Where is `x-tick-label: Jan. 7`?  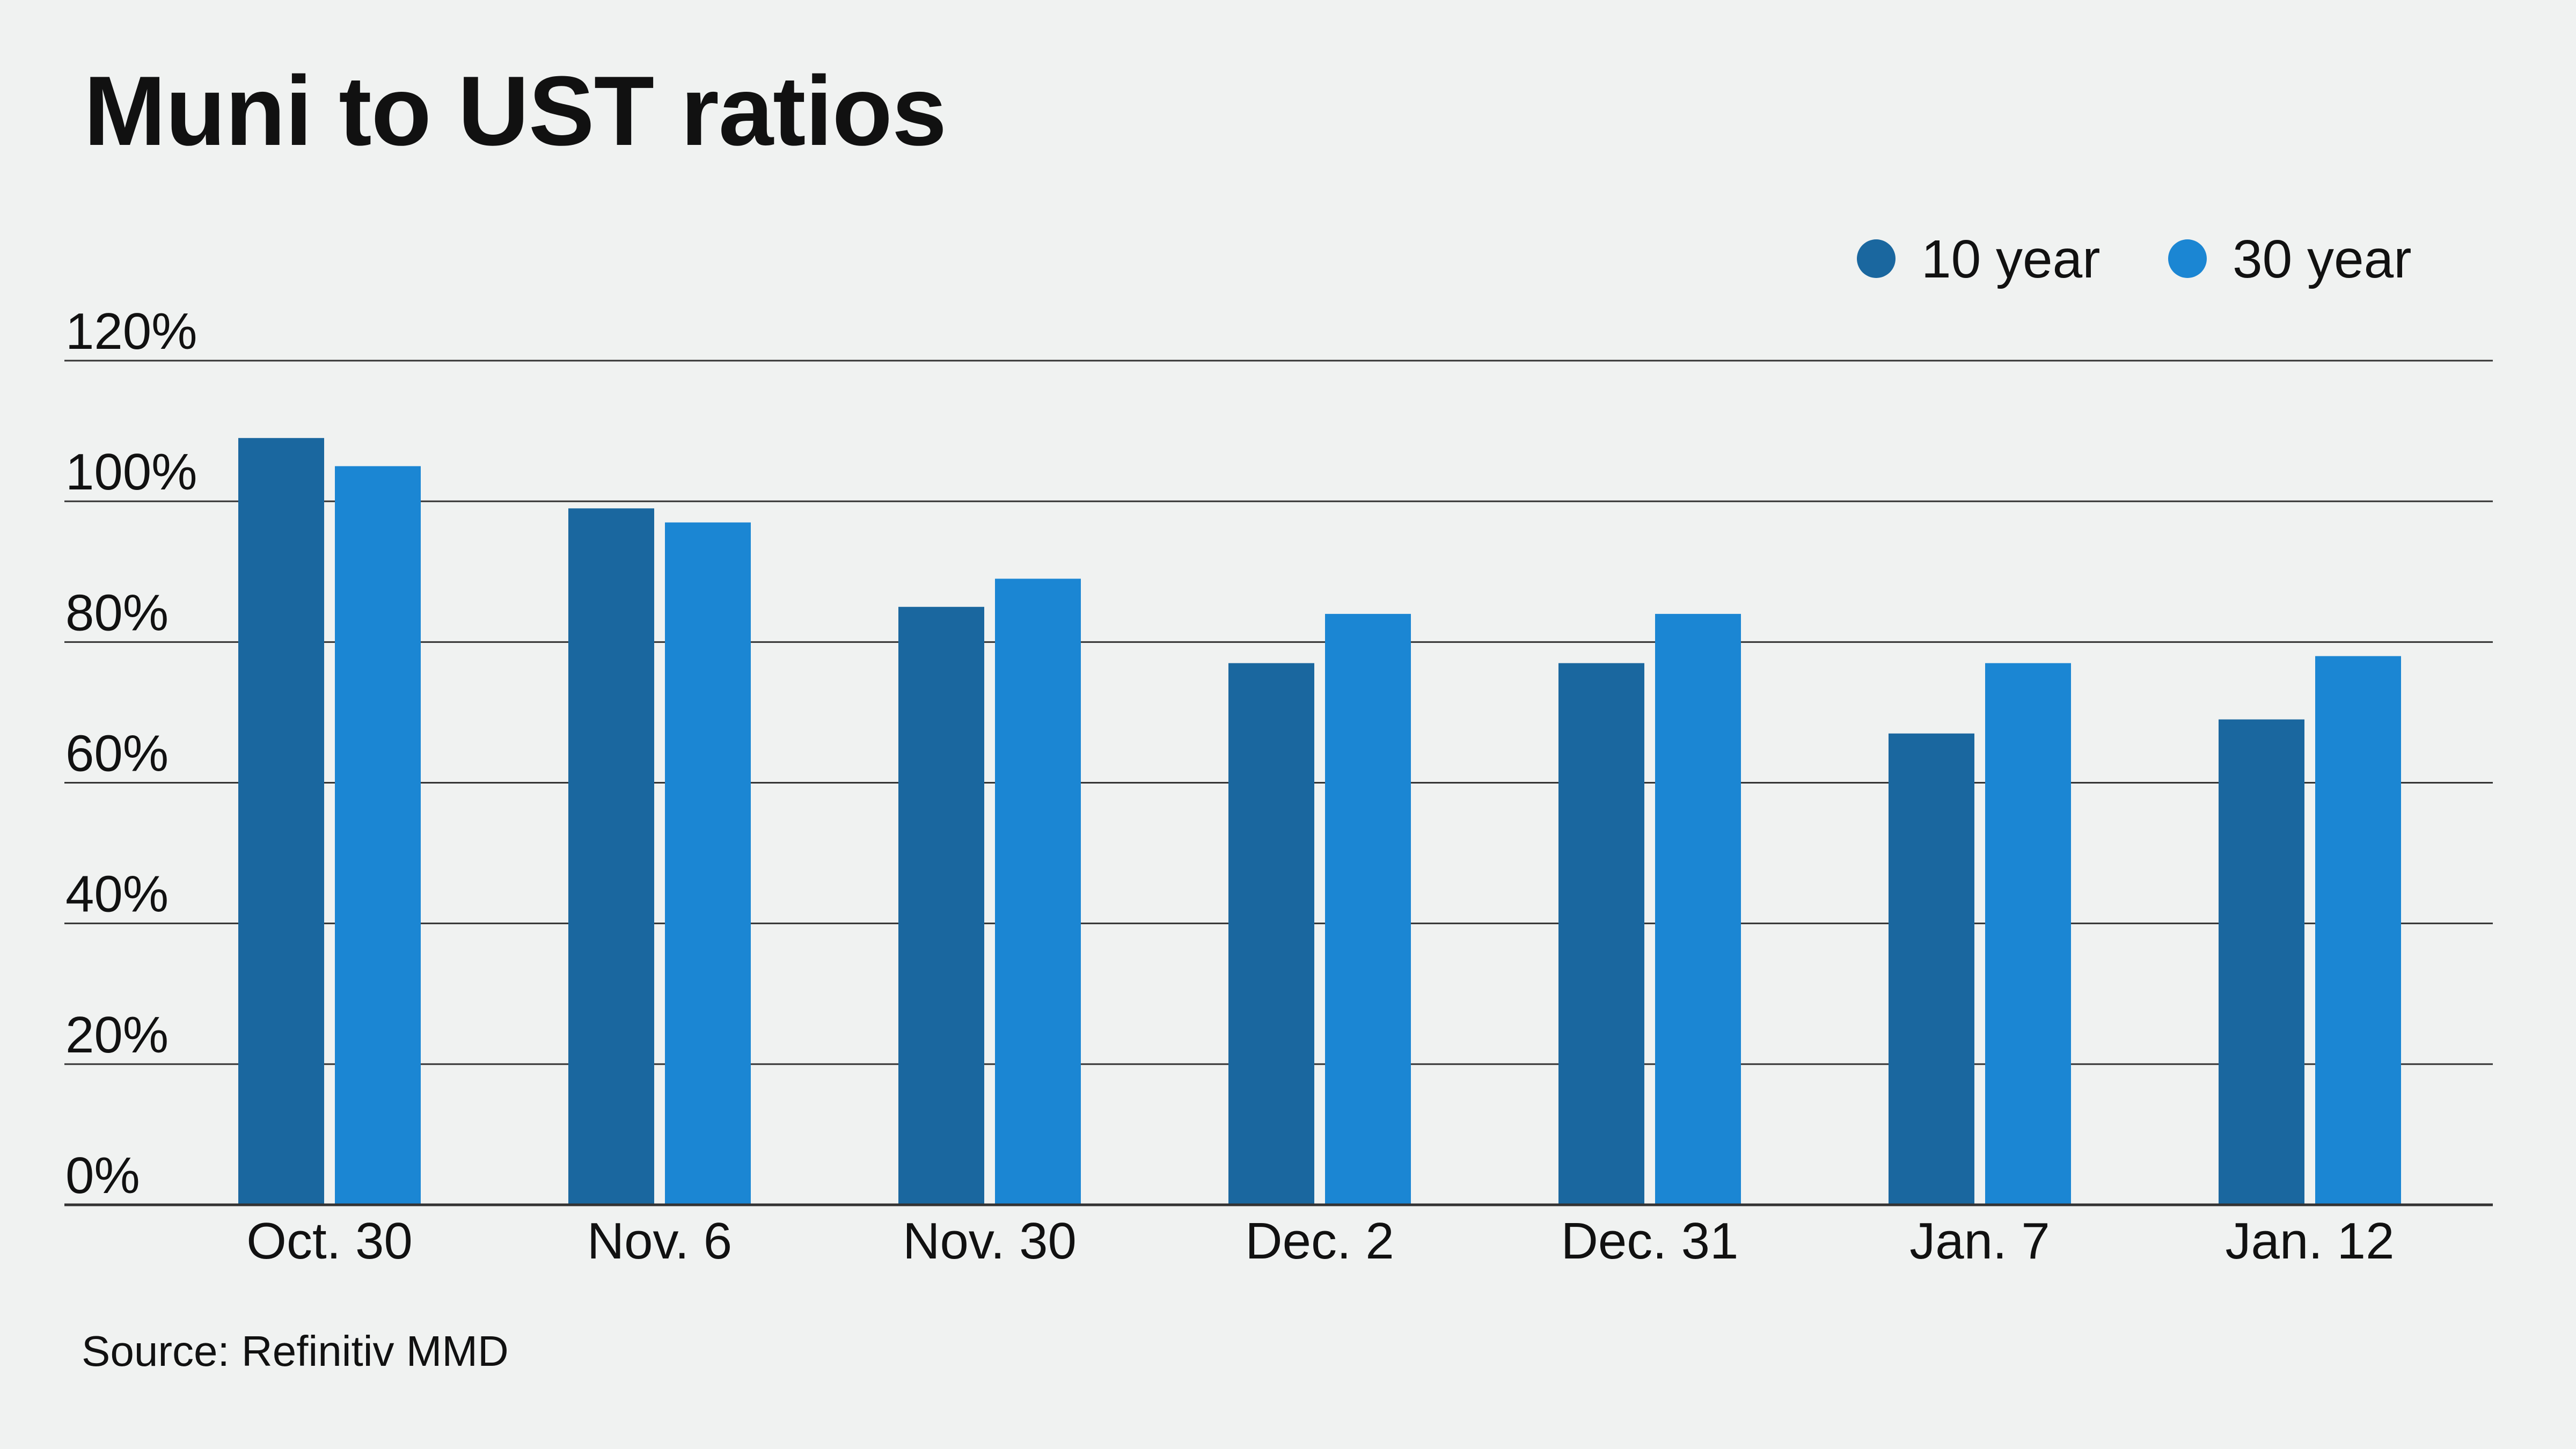 x-tick-label: Jan. 7 is located at coordinates (1979, 1241).